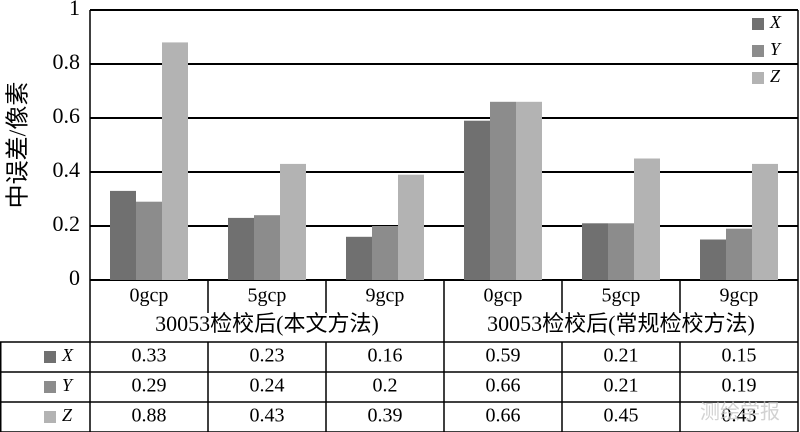 Image resolution: width=800 pixels, height=432 pixels. What do you see at coordinates (149, 386) in the screenshot?
I see `table-cell: 0.29` at bounding box center [149, 386].